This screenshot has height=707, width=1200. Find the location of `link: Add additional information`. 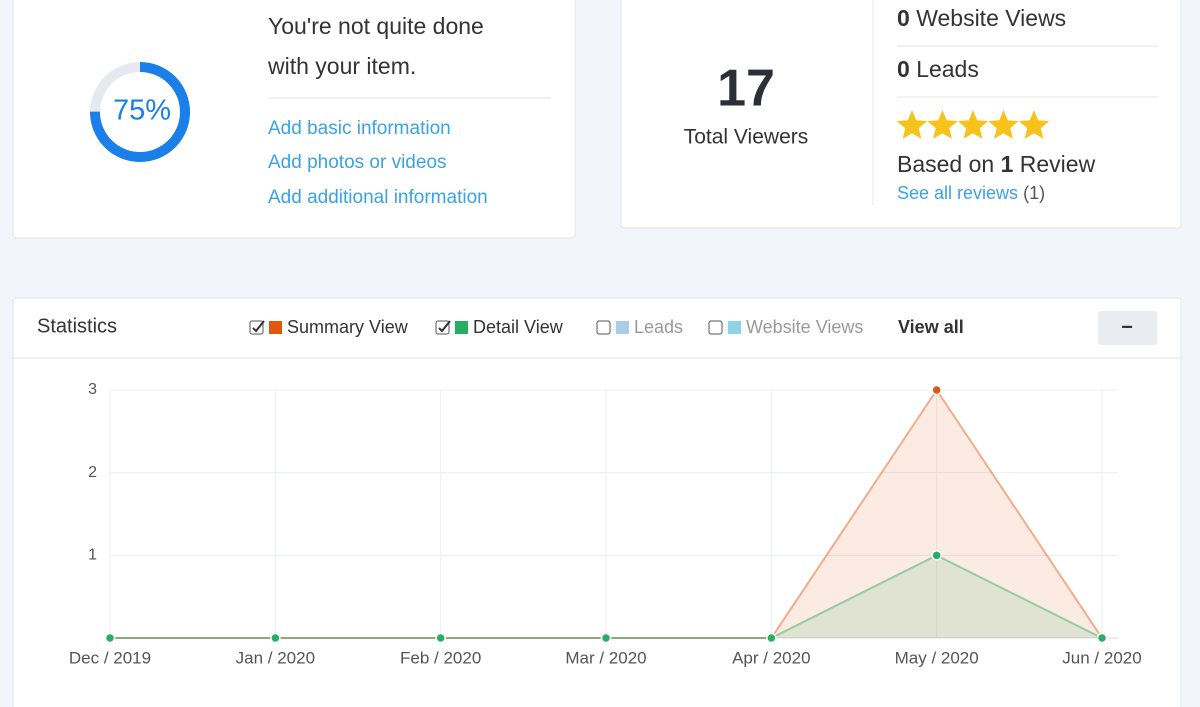

link: Add additional information is located at coordinates (378, 197).